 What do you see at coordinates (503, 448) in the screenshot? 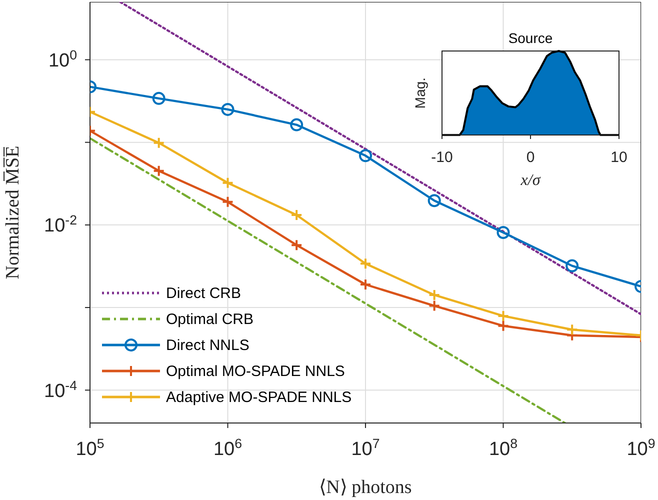
I see `x-tick-label: 10$^{8}$` at bounding box center [503, 448].